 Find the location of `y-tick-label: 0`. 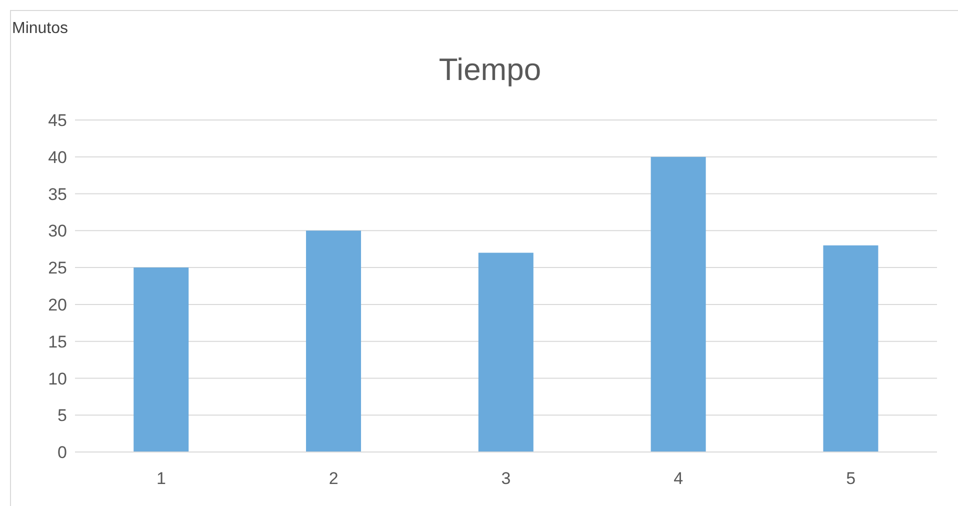

y-tick-label: 0 is located at coordinates (62, 452).